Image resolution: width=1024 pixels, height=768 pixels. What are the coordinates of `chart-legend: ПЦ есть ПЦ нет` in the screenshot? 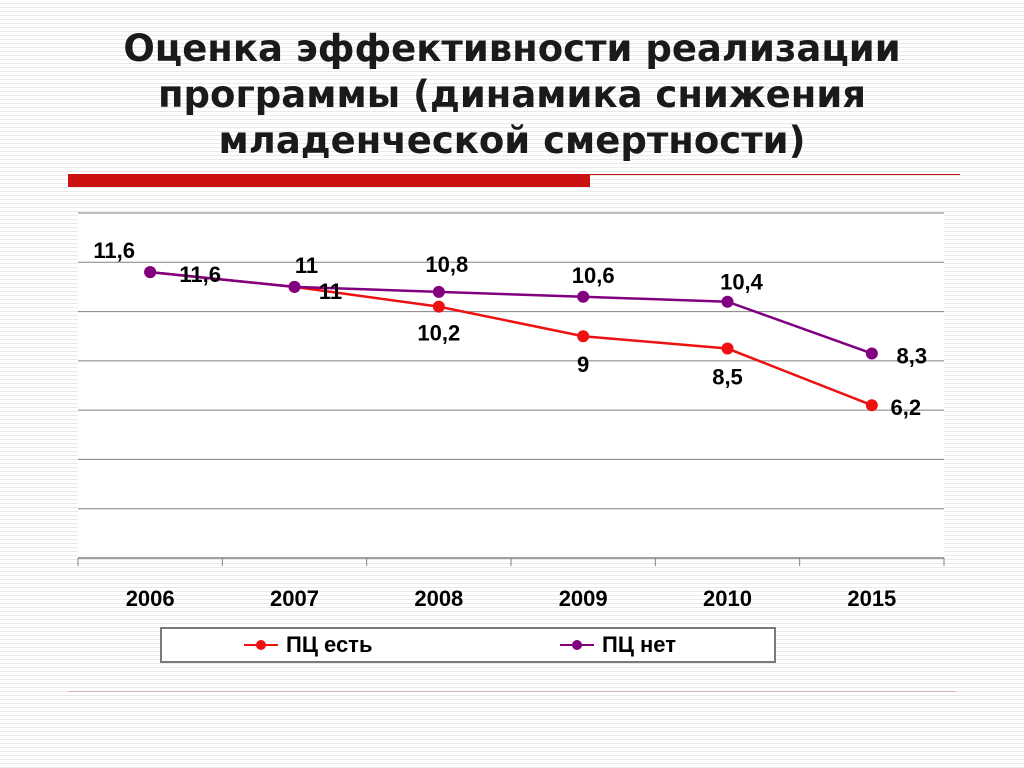 It's located at (468, 645).